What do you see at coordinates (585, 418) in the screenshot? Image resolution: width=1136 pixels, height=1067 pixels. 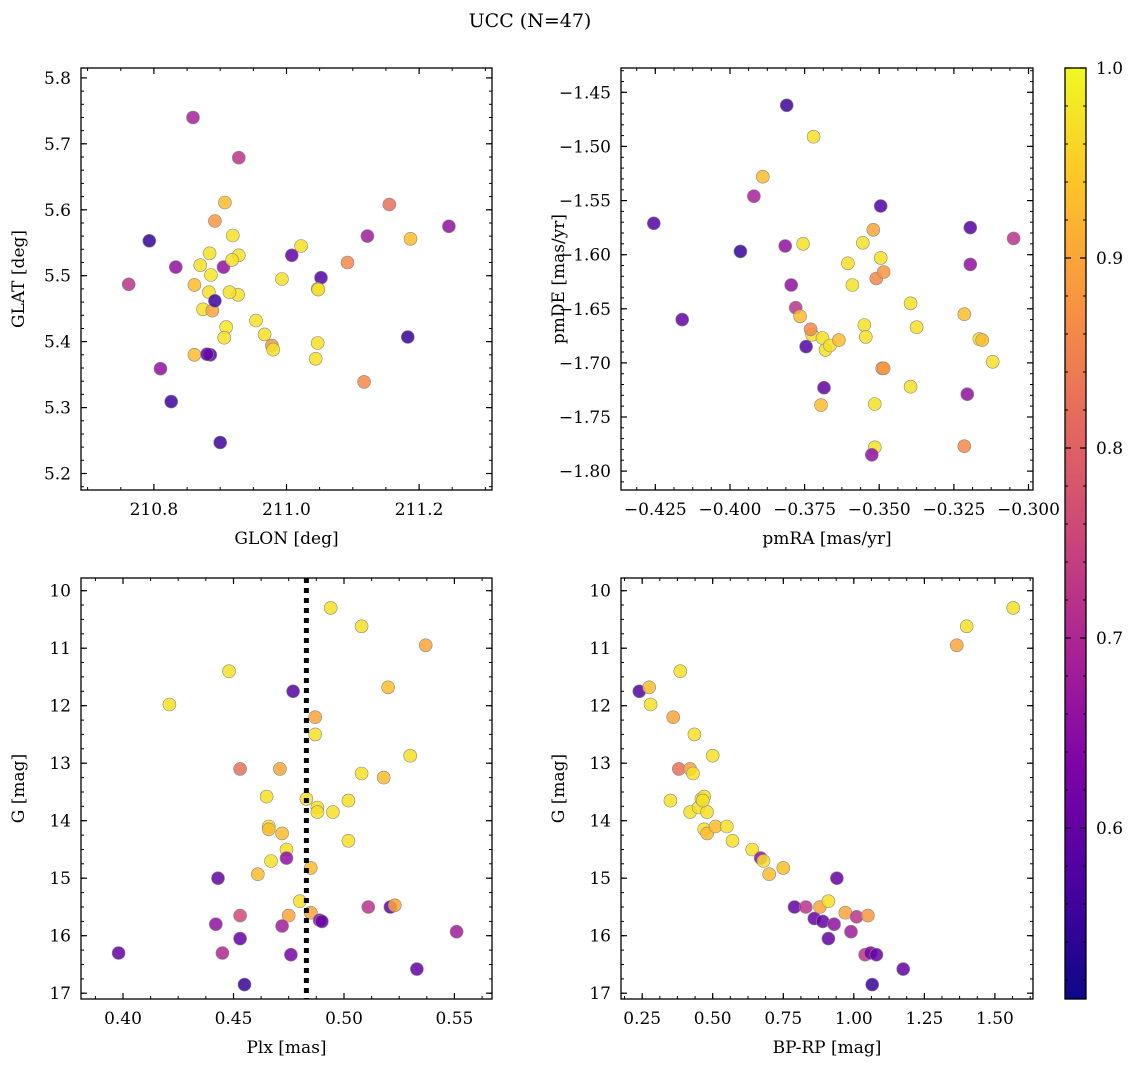 I see `y-tick-label: −1.75` at bounding box center [585, 418].